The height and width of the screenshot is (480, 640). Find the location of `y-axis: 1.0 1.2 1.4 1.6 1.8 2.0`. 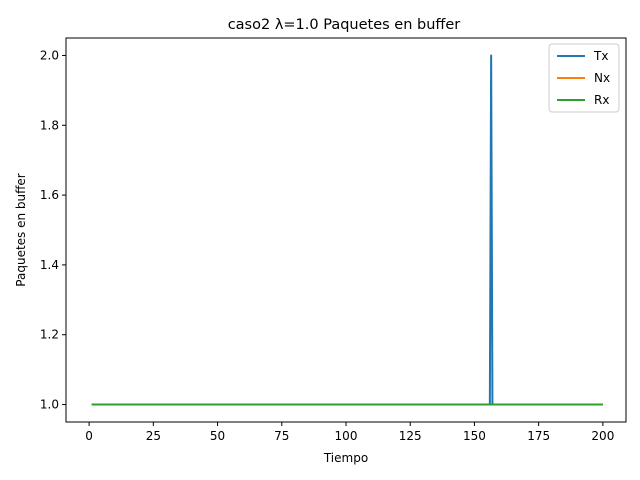

y-axis: 1.0 1.2 1.4 1.6 1.8 2.0 is located at coordinates (53, 230).